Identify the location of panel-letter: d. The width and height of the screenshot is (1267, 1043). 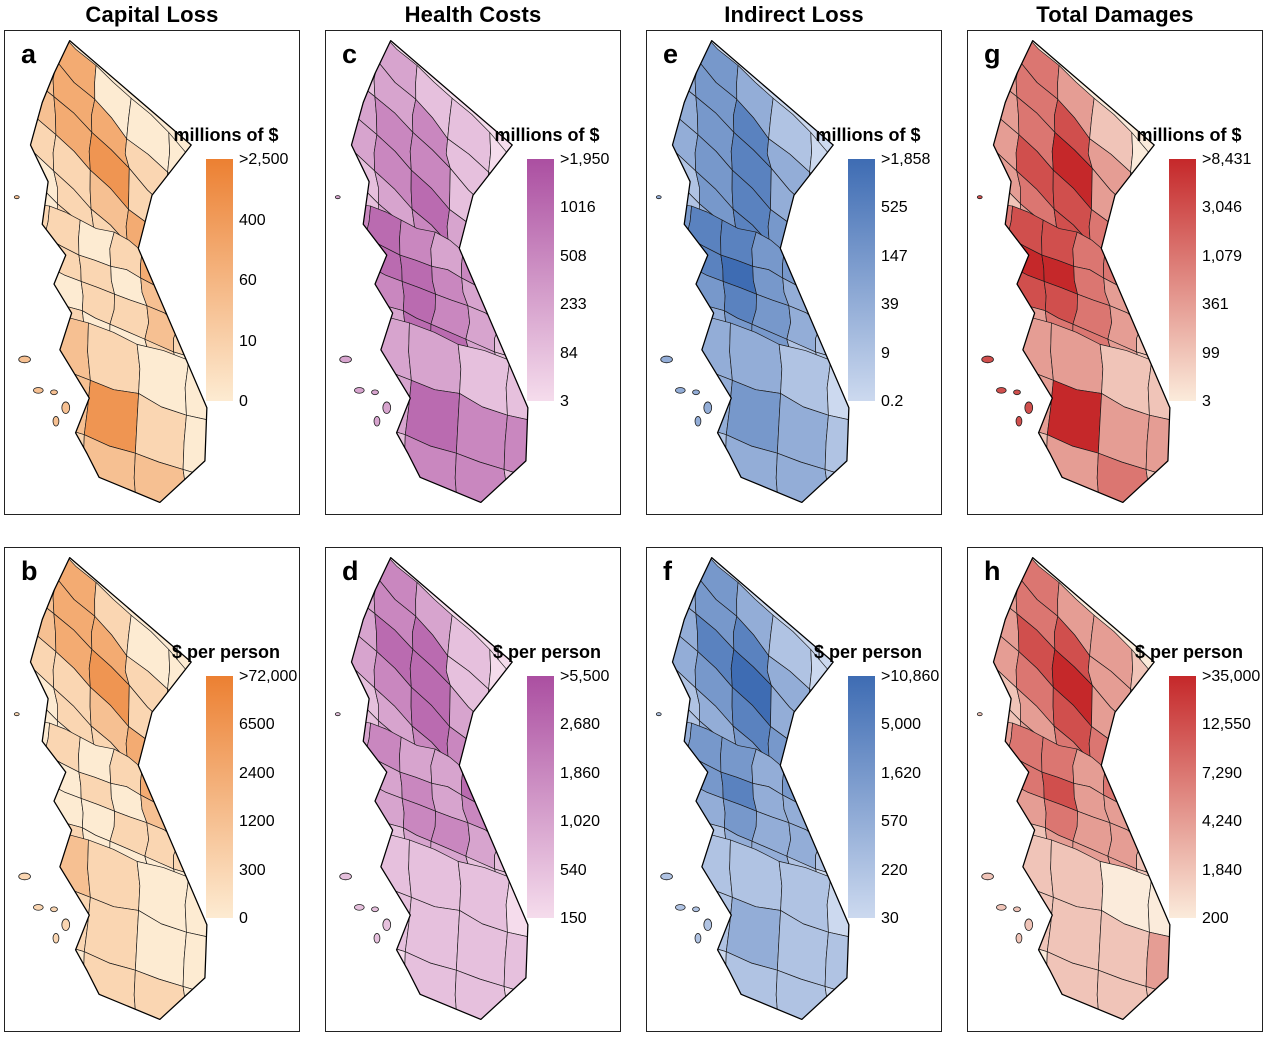
(350, 571).